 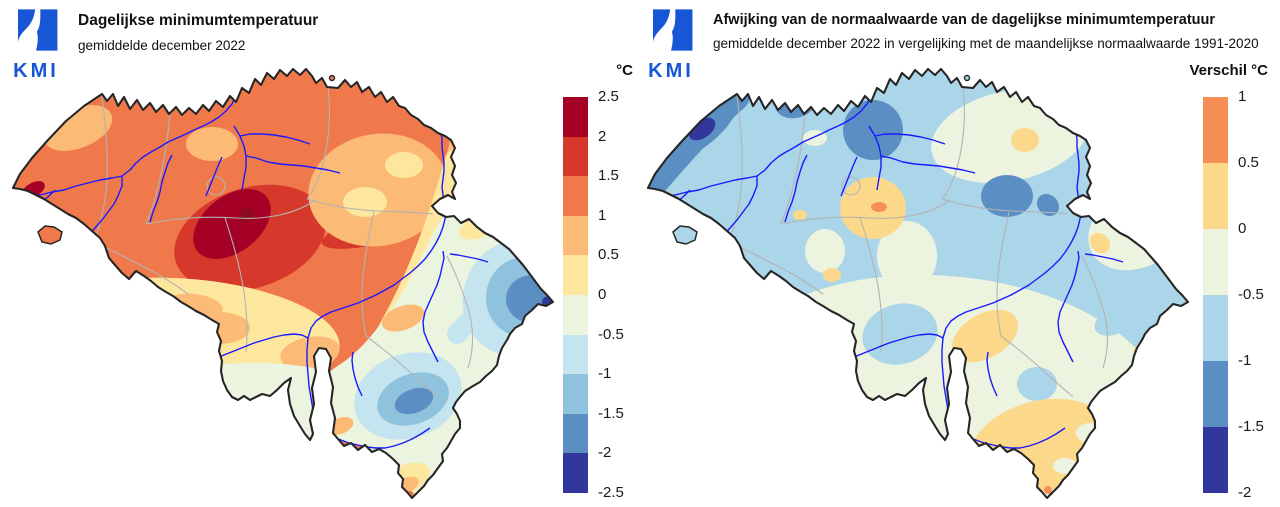 What do you see at coordinates (605, 374) in the screenshot?
I see `legend-tick: -1` at bounding box center [605, 374].